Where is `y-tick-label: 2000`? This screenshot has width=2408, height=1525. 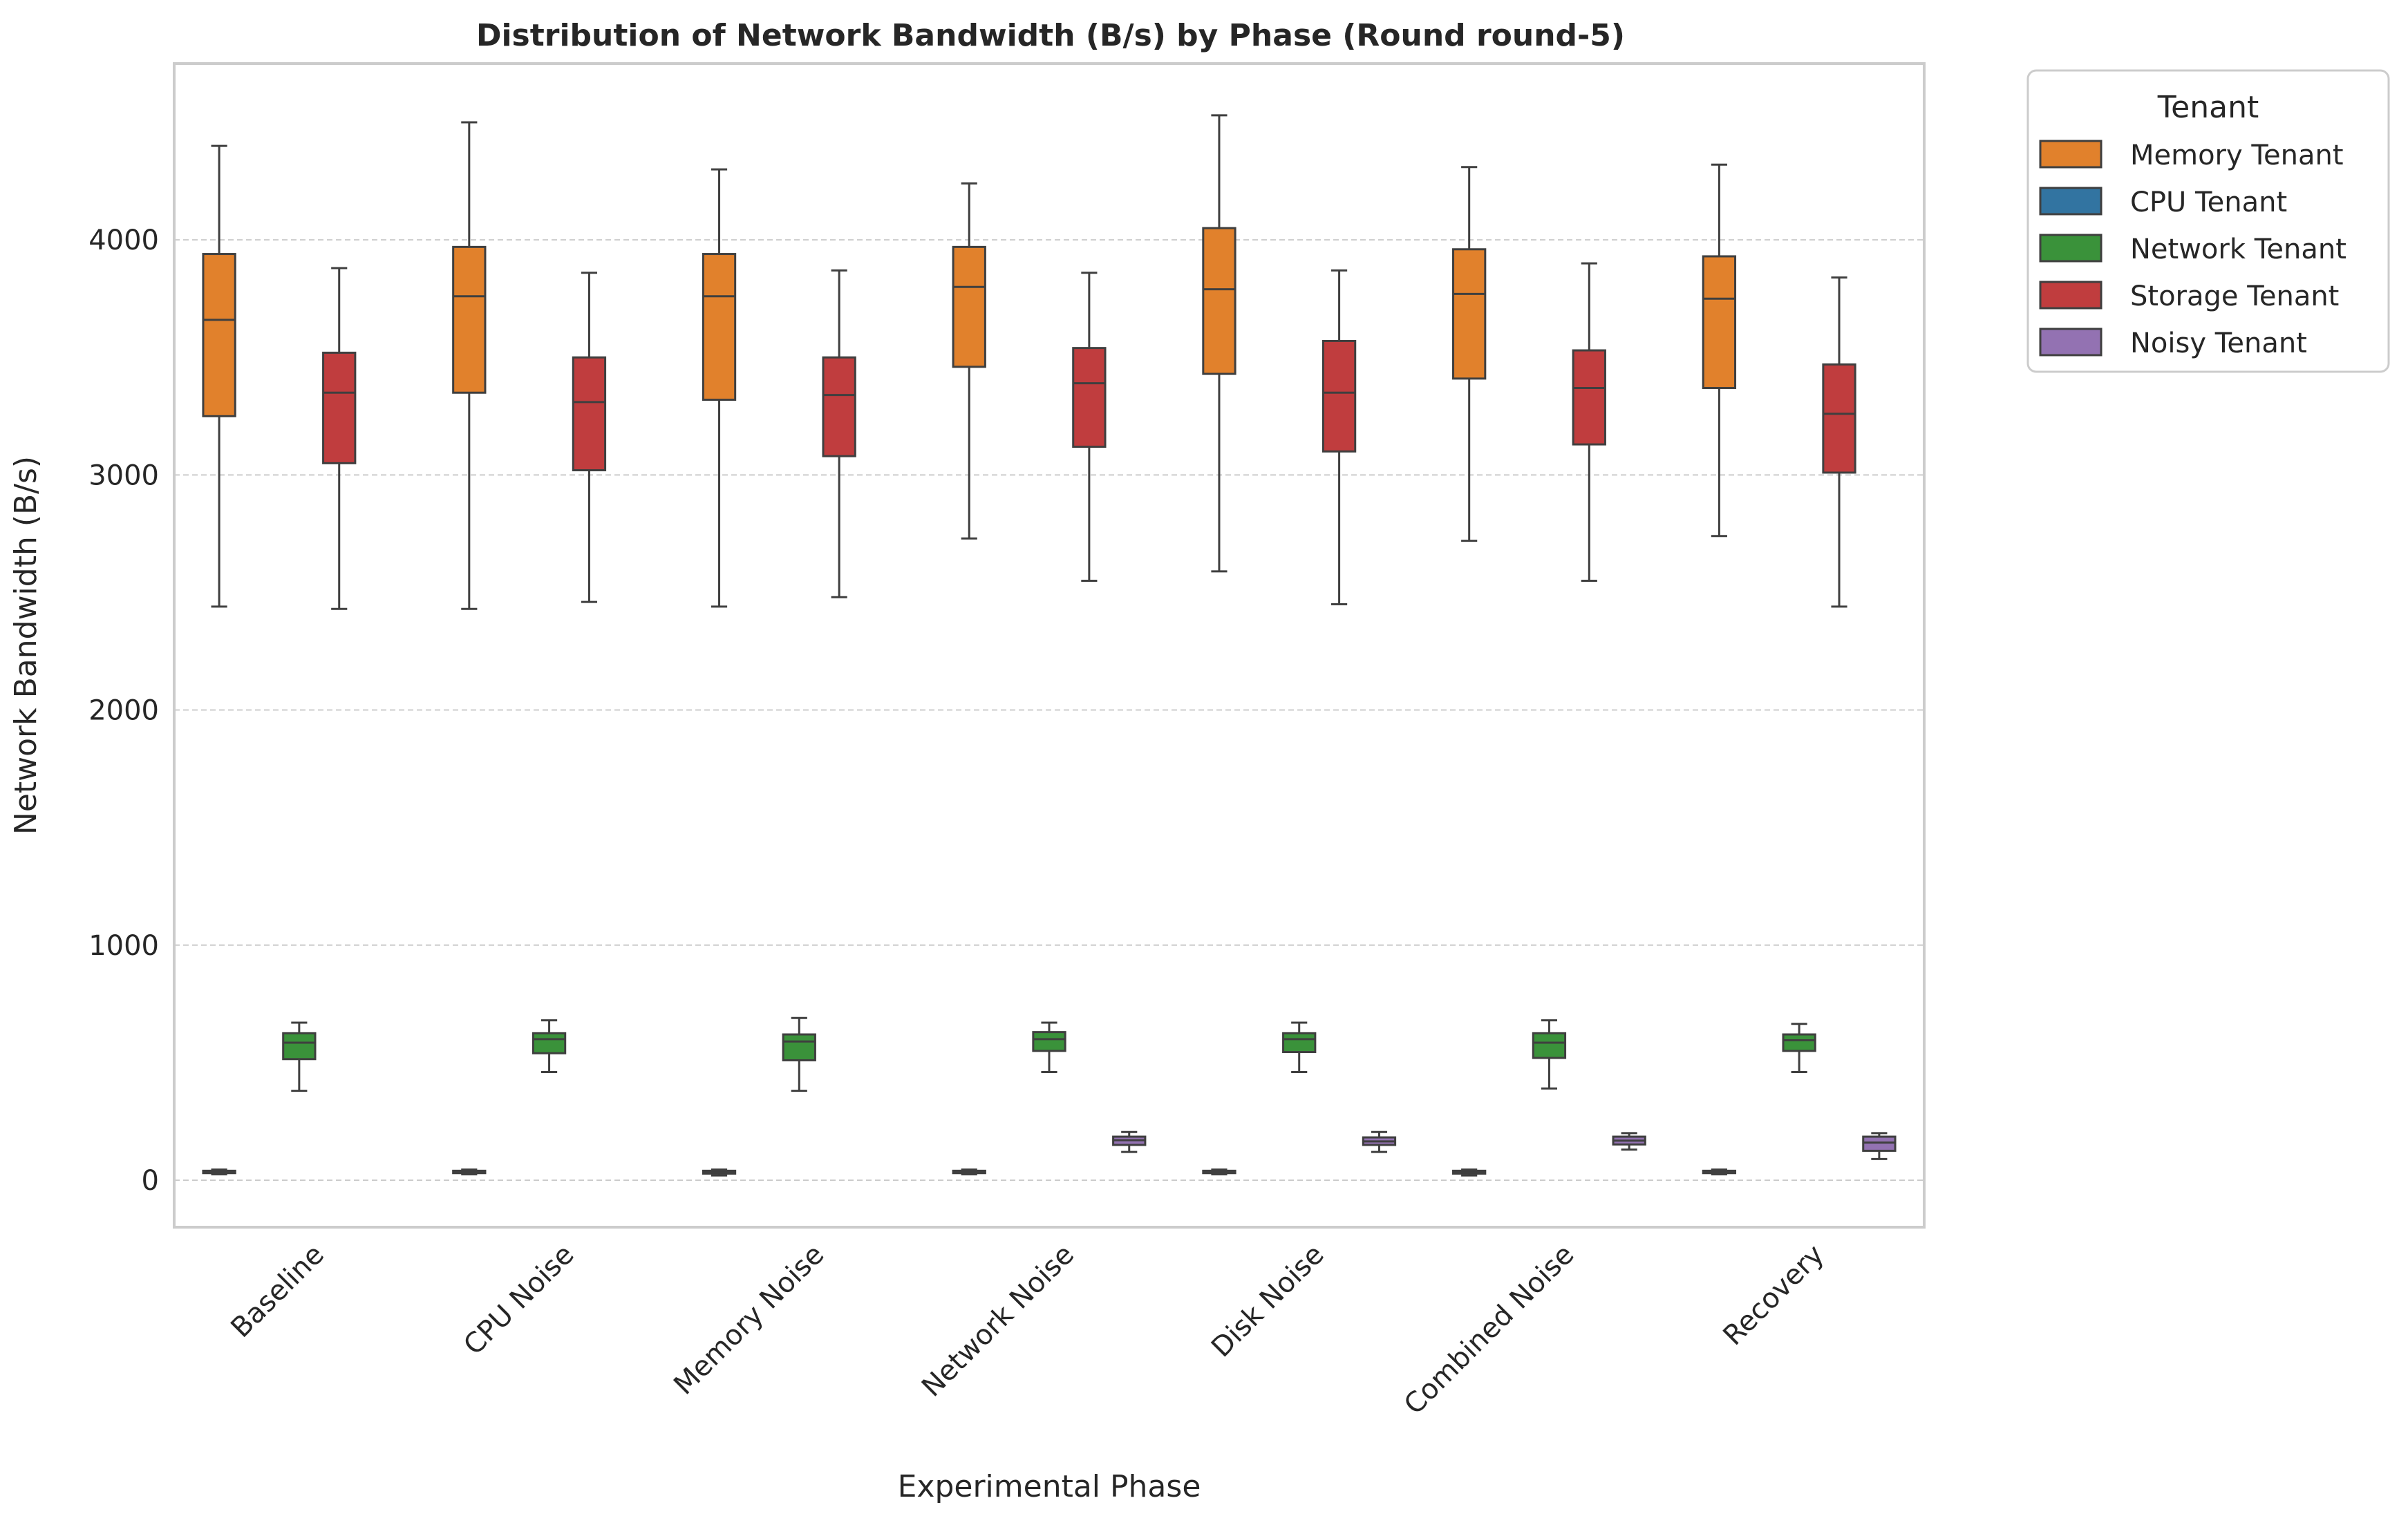
y-tick-label: 2000 is located at coordinates (124, 711).